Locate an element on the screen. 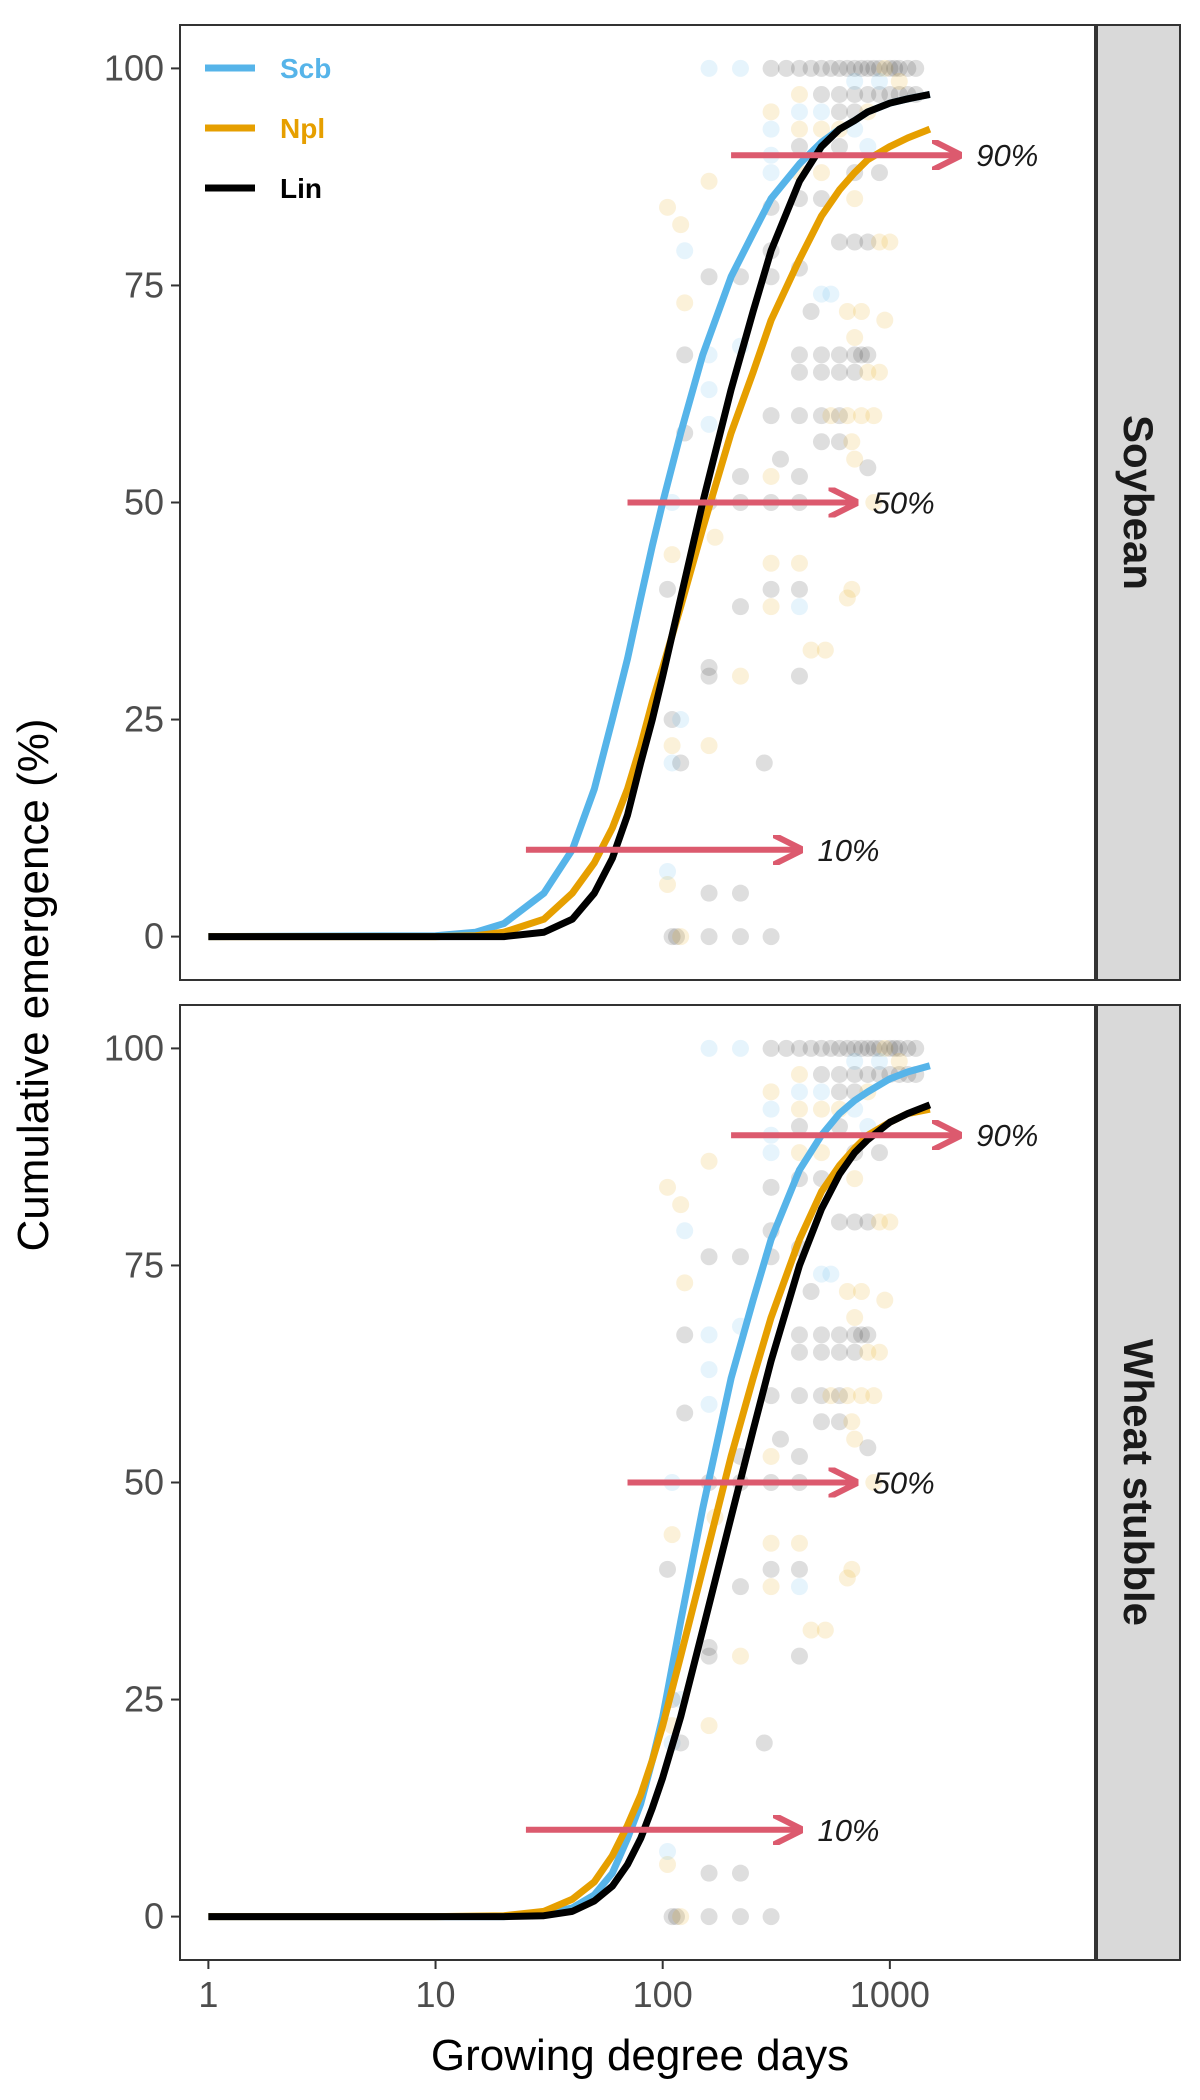 The width and height of the screenshot is (1200, 2100). x-tick-label: 100 is located at coordinates (663, 1994).